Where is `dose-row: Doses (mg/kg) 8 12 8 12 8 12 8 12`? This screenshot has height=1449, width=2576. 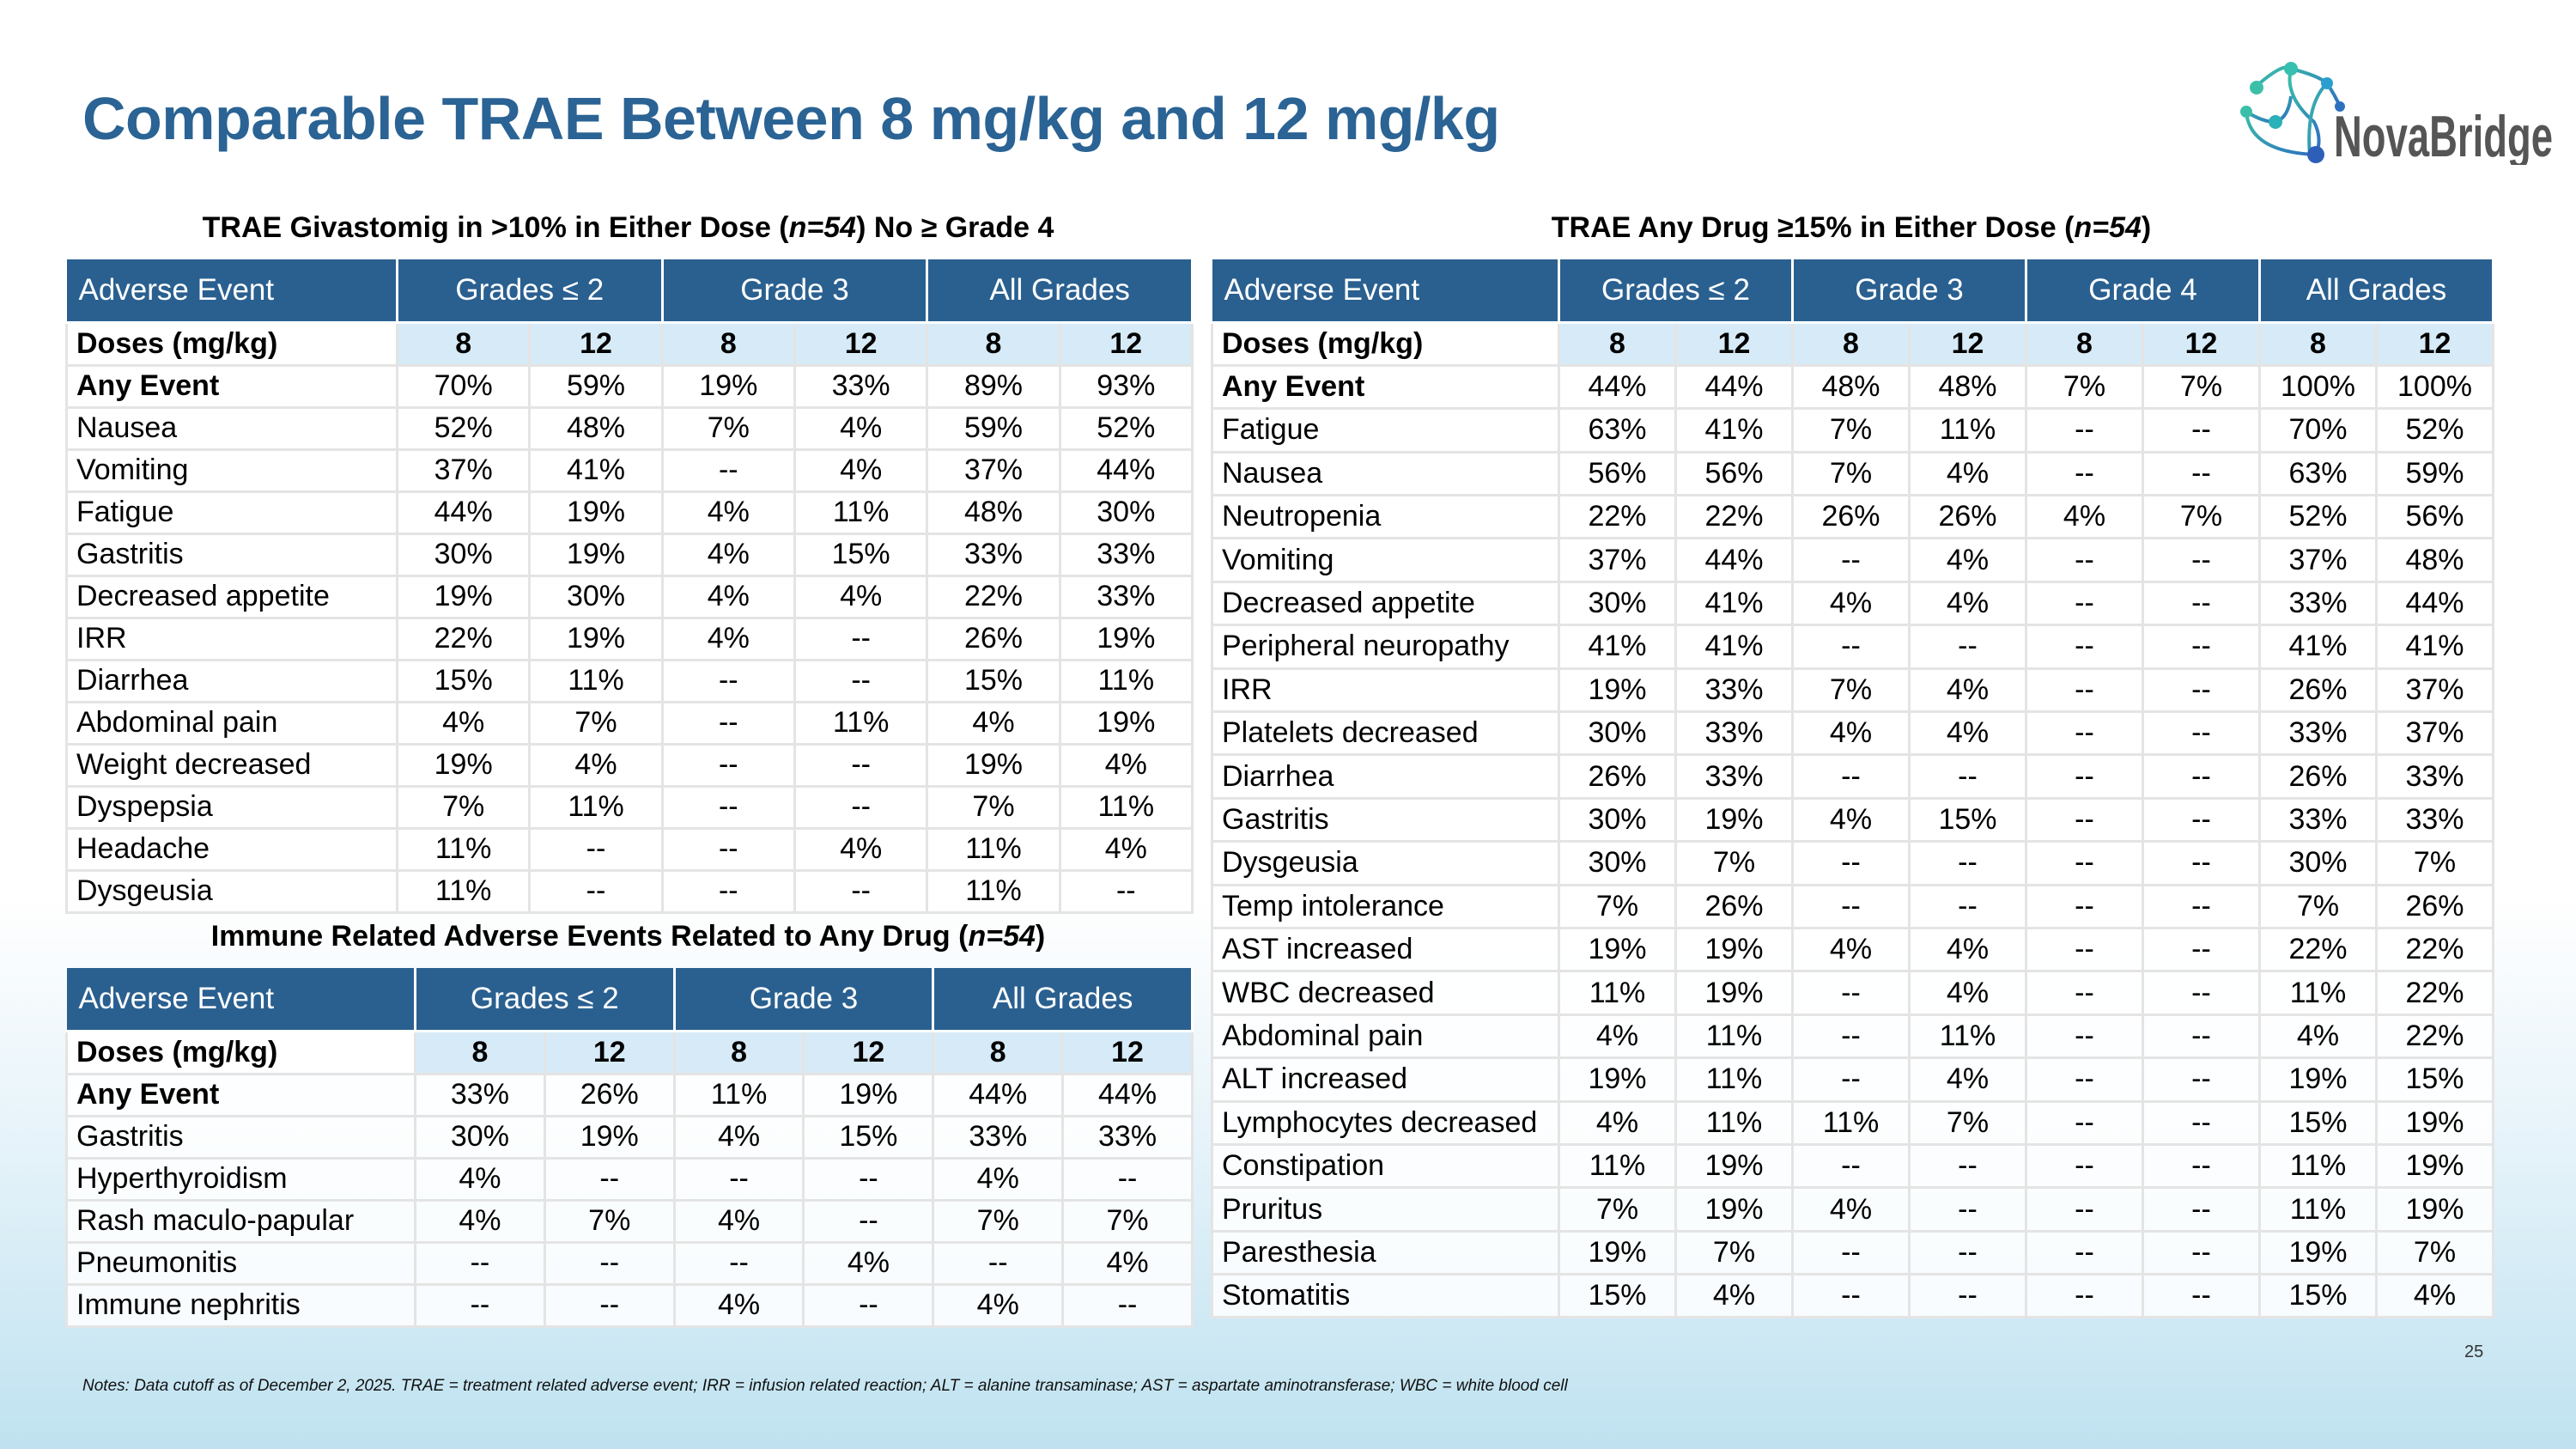
dose-row: Doses (mg/kg) 8 12 8 12 8 12 8 12 is located at coordinates (1852, 343).